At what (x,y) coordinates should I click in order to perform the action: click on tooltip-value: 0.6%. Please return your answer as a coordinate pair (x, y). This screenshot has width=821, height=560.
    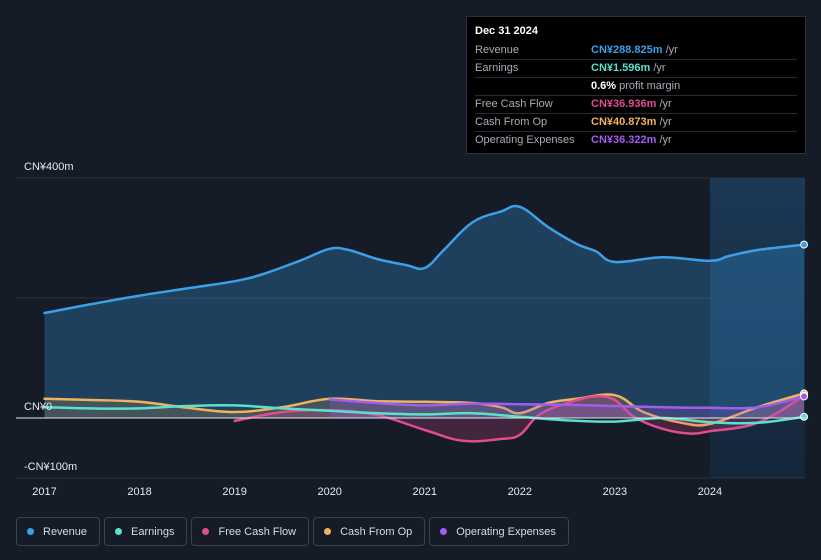
    Looking at the image, I should click on (604, 86).